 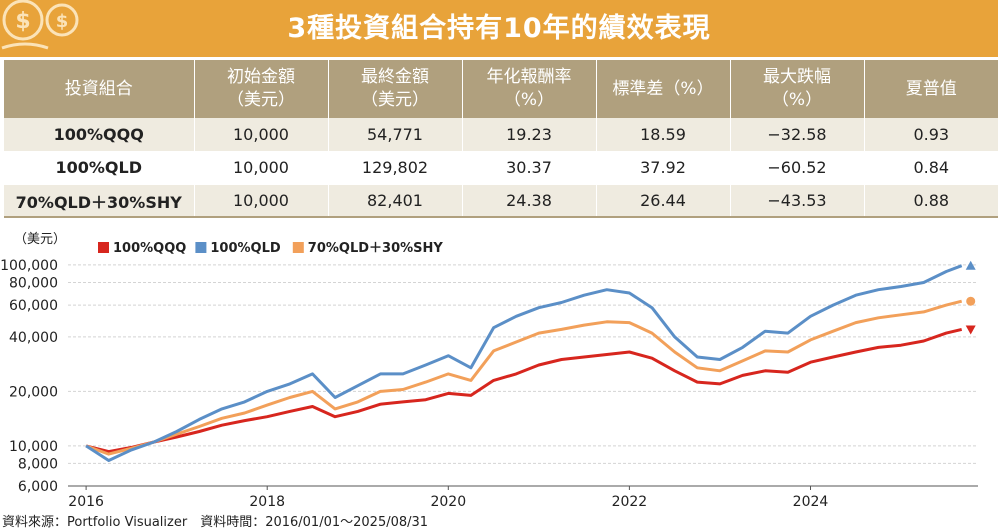 What do you see at coordinates (931, 135) in the screenshot?
I see `cell-sharpe: 0.93` at bounding box center [931, 135].